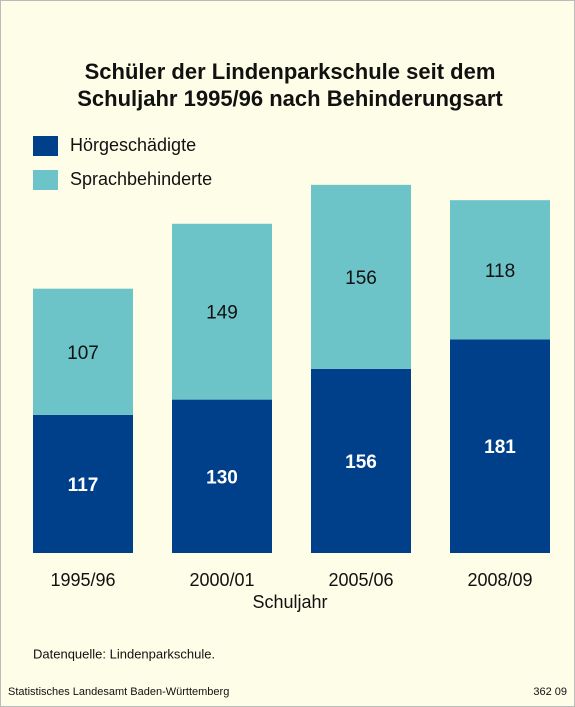 This screenshot has height=707, width=575. Describe the element at coordinates (550, 692) in the screenshot. I see `footer: 362 09` at that location.